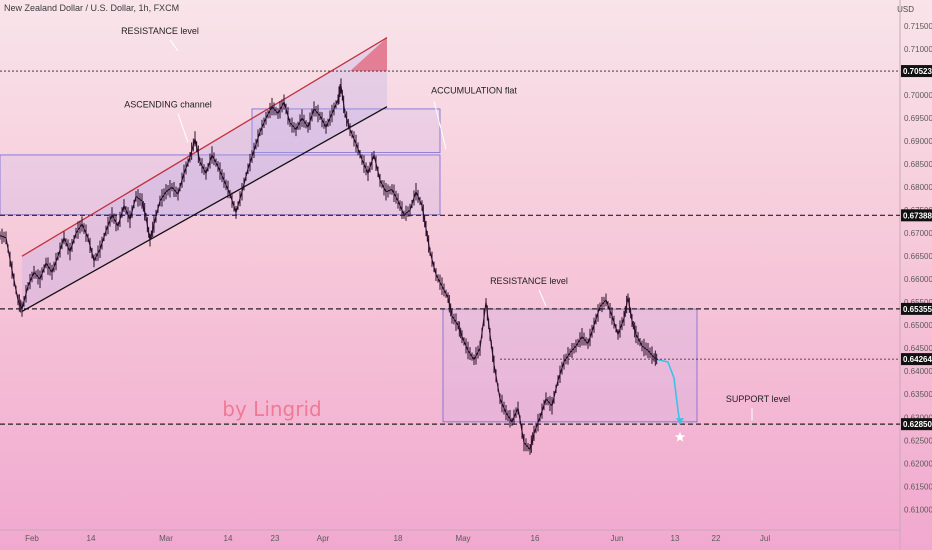  I want to click on y-tick-label: 0.66500, so click(918, 256).